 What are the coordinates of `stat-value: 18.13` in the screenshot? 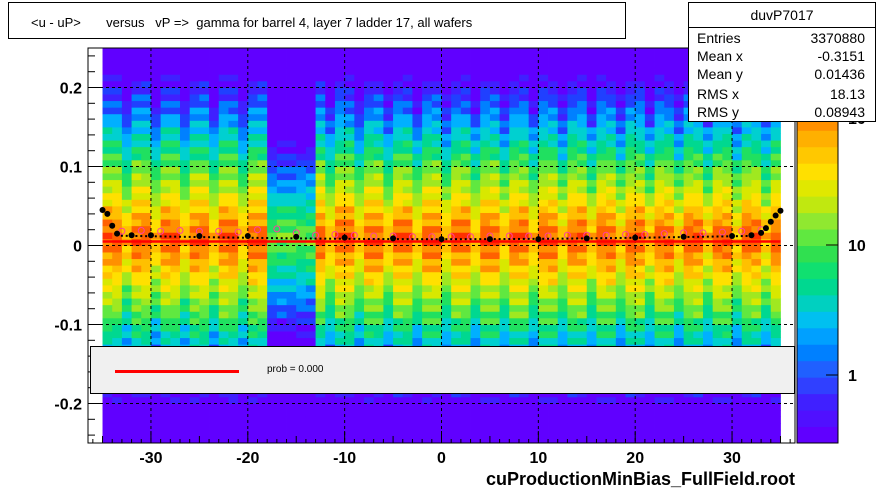 It's located at (847, 94).